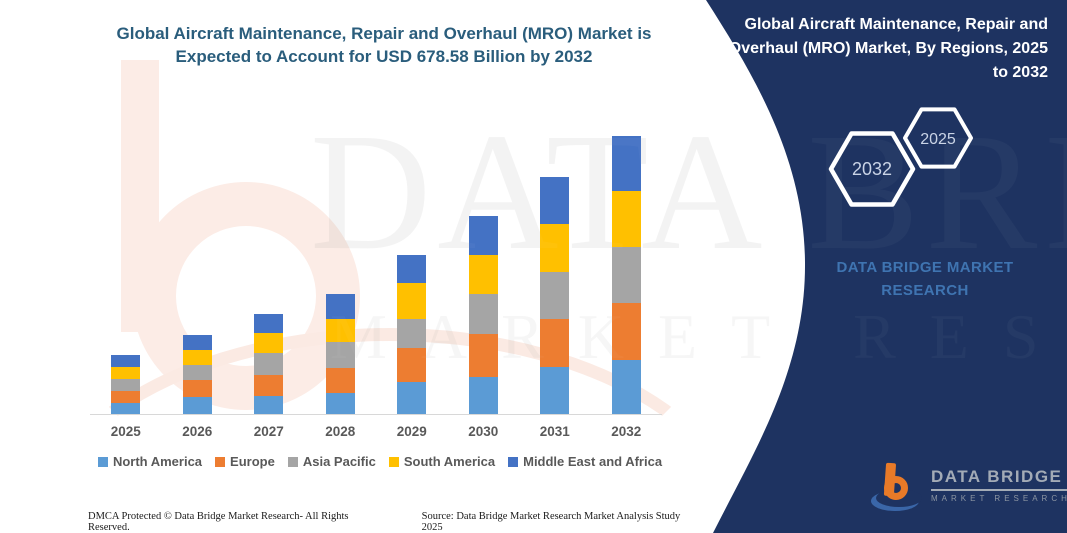 The image size is (1067, 533). What do you see at coordinates (197, 431) in the screenshot?
I see `x-tick-2026: 2026` at bounding box center [197, 431].